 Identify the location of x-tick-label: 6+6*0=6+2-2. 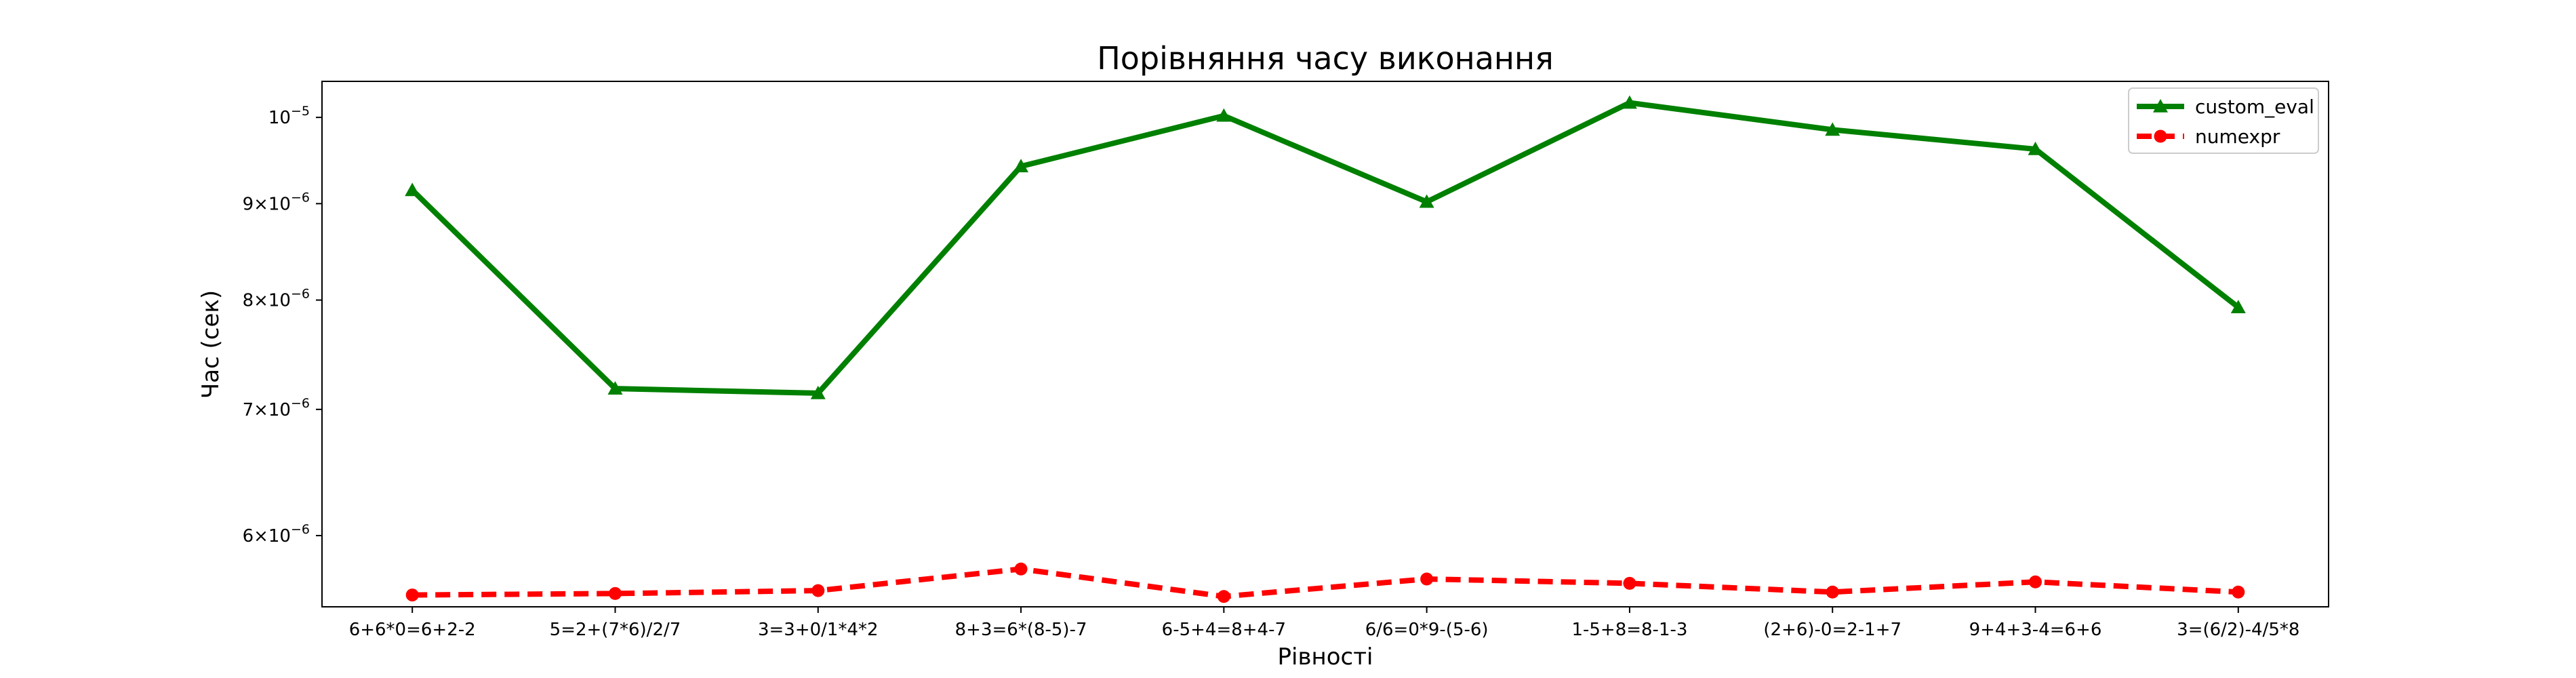
(412, 630).